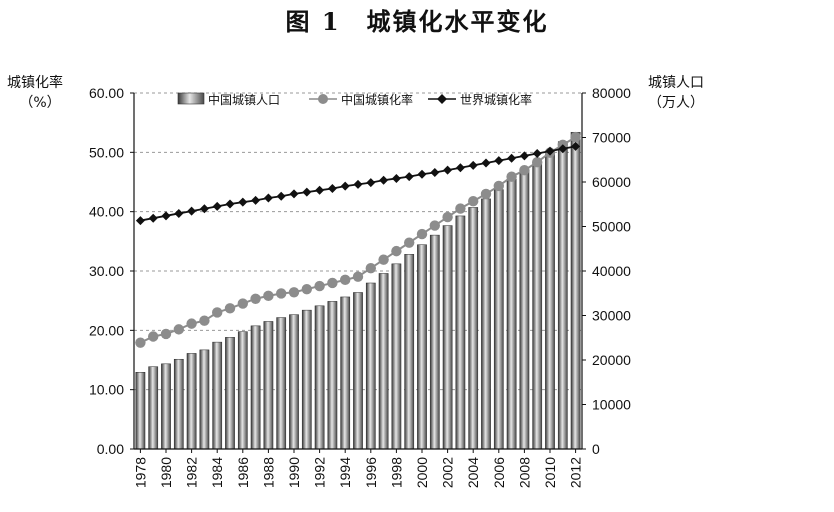  Describe the element at coordinates (243, 472) in the screenshot. I see `x-tick-label: 1986` at that location.